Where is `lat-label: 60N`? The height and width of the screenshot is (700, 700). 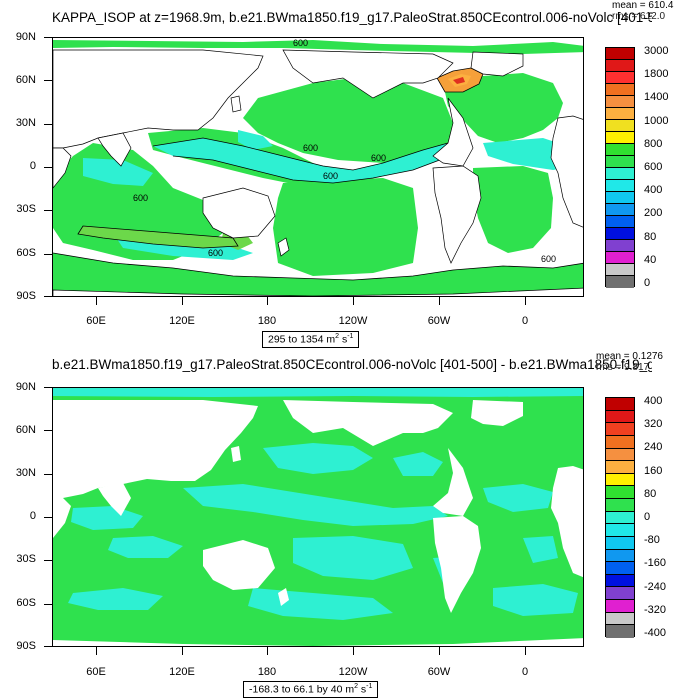 lat-label: 60N is located at coordinates (25, 430).